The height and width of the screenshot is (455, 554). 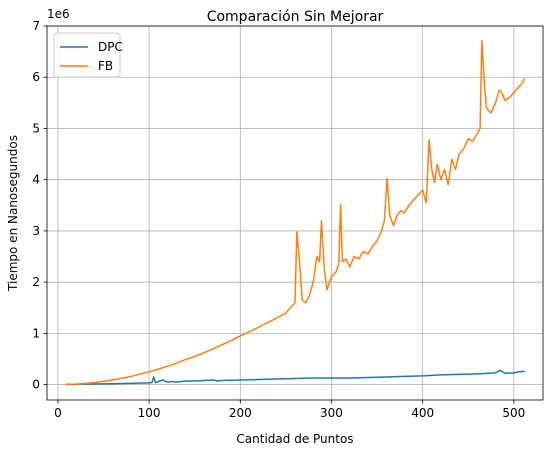 I want to click on x-tick-label: 200, so click(x=240, y=413).